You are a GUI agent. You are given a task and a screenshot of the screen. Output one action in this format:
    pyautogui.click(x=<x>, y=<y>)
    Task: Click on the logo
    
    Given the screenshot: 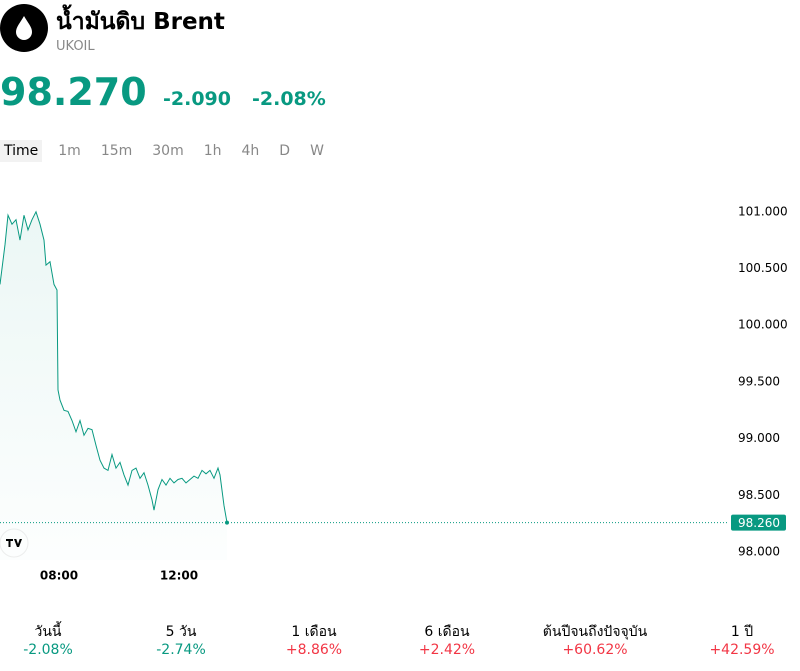 What is the action you would take?
    pyautogui.click(x=24, y=28)
    